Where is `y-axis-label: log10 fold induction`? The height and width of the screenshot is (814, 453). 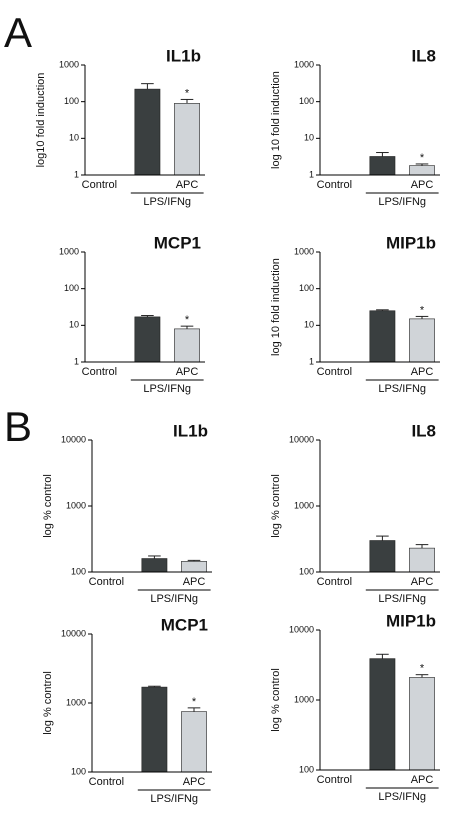 y-axis-label: log10 fold induction is located at coordinates (41, 120).